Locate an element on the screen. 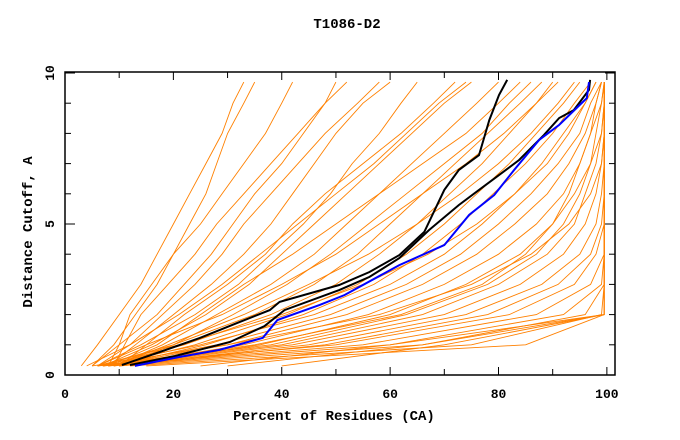 The width and height of the screenshot is (680, 440). x-axis-label: Percent of Residues (CA) is located at coordinates (334, 417).